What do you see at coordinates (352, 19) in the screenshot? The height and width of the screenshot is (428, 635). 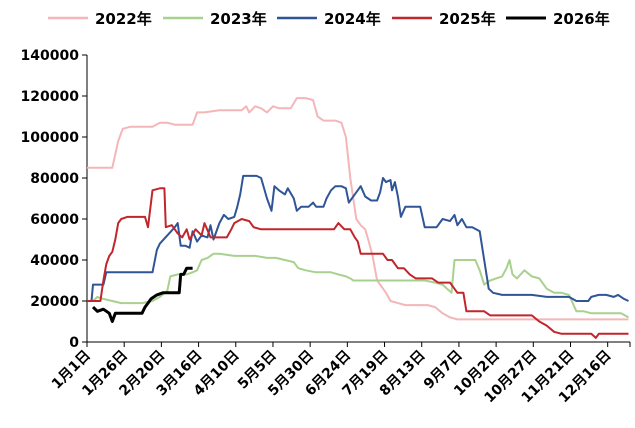 I see `legend-label: 2024年` at bounding box center [352, 19].